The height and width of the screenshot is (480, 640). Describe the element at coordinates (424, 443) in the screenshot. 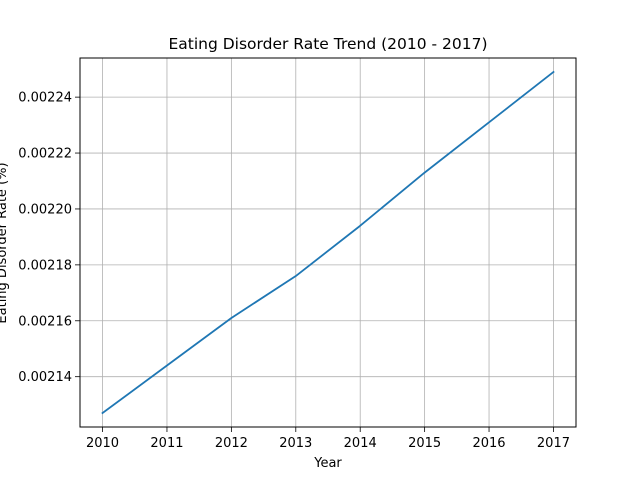

I see `x-tick-label: 2015` at that location.